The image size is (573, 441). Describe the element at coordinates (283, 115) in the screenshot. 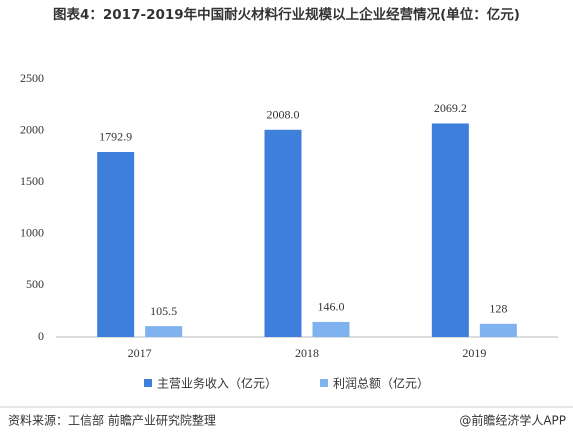

I see `value-label: 2008.0` at that location.